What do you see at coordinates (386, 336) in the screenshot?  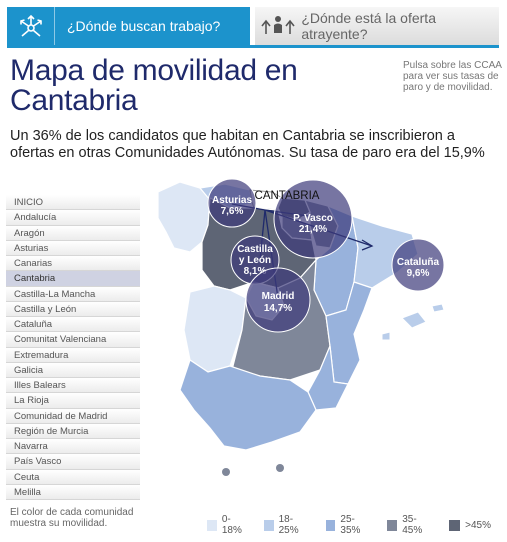 I see `region-balears-ibiza` at bounding box center [386, 336].